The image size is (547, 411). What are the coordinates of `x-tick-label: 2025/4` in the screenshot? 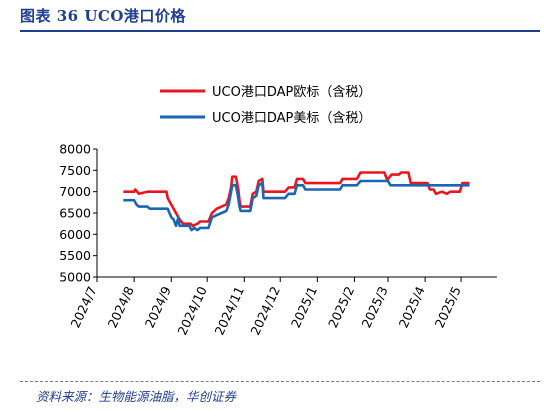 It's located at (412, 307).